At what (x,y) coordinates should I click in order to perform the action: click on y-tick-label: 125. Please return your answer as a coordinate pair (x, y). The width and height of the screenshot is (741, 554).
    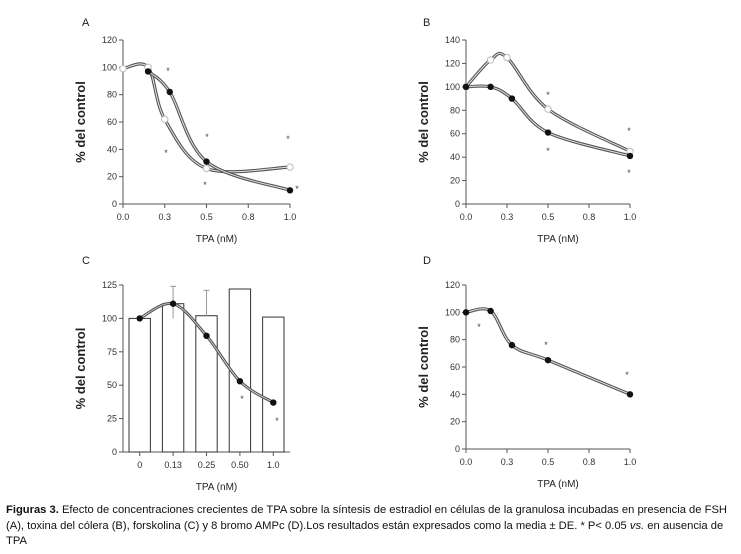
    Looking at the image, I should click on (109, 285).